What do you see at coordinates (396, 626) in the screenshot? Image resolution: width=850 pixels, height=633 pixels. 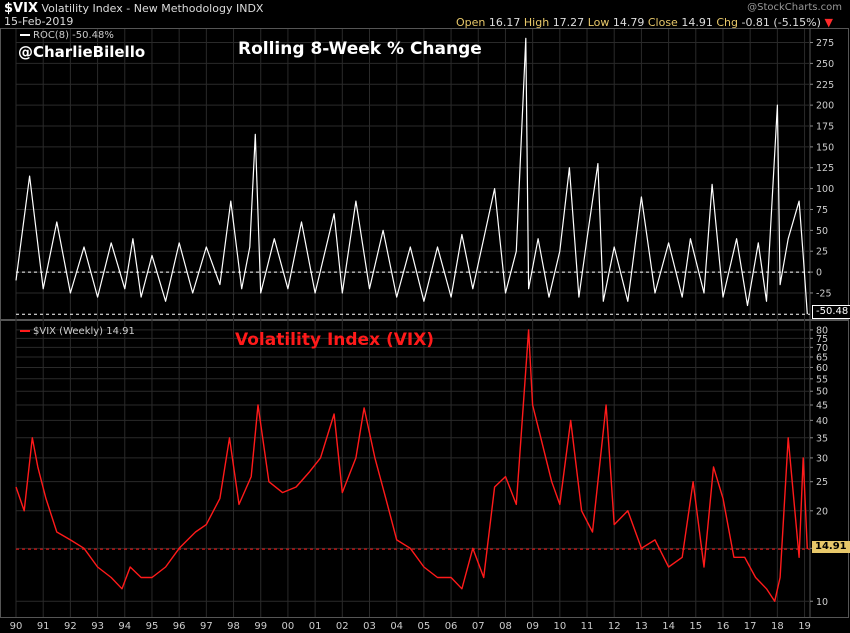 I see `x-tick-label: 04` at bounding box center [396, 626].